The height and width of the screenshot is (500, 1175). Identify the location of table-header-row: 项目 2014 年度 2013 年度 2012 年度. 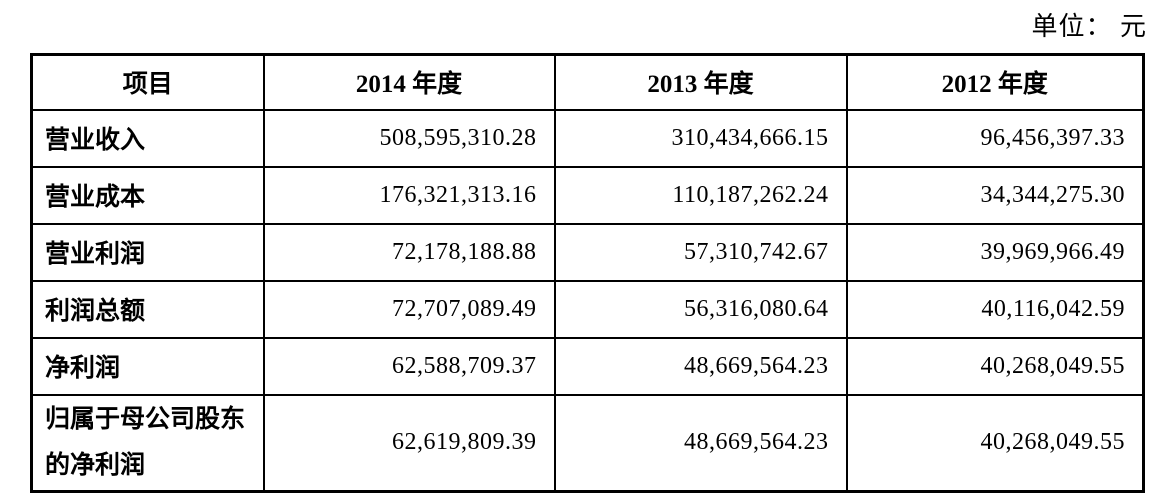
(587, 82).